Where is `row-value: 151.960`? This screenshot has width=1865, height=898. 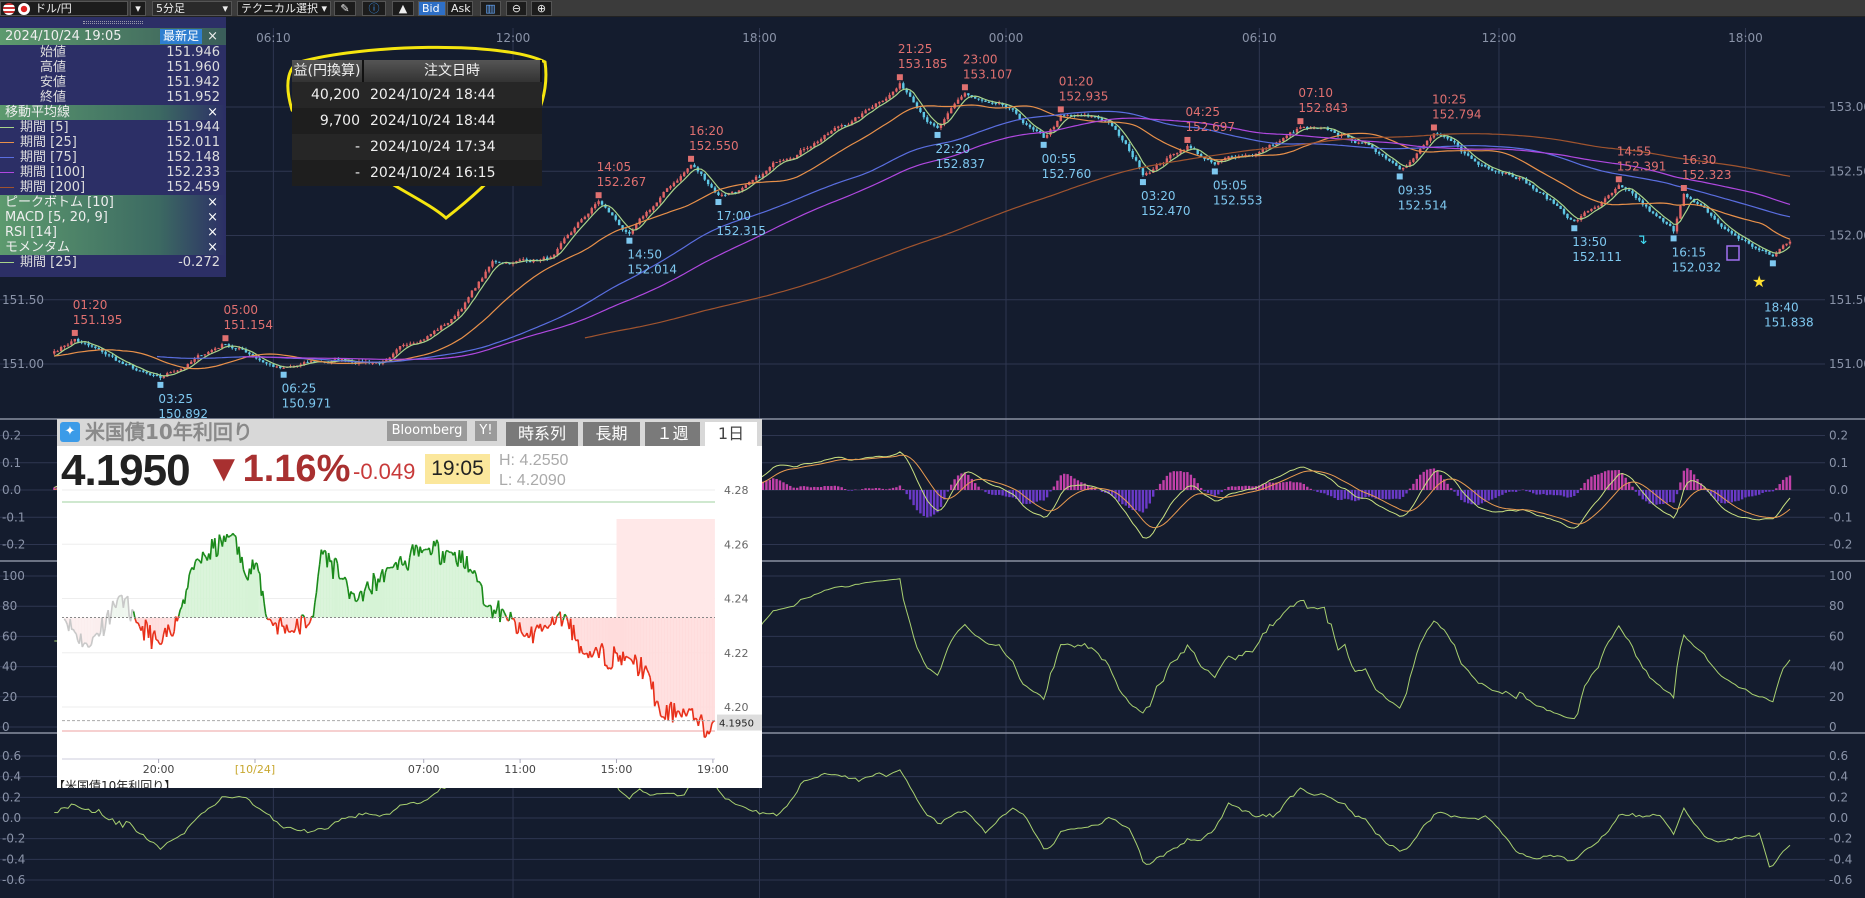
row-value: 151.960 is located at coordinates (193, 67).